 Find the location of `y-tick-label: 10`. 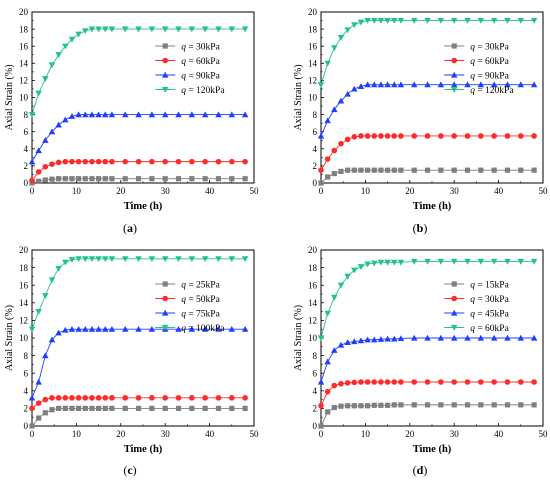

y-tick-label: 10 is located at coordinates (313, 338).